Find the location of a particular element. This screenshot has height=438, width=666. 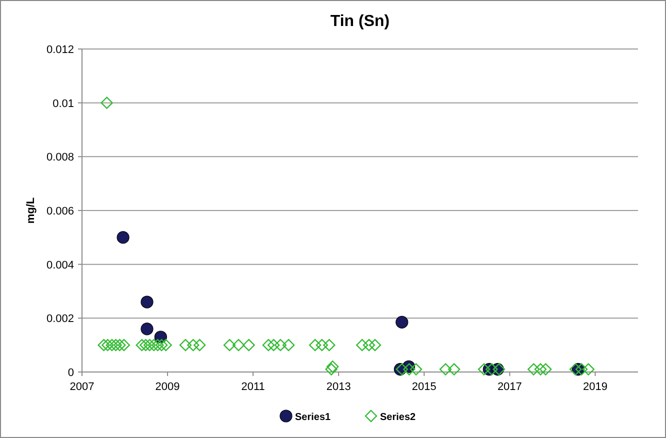

y-tick-label: 0.006 is located at coordinates (60, 212).